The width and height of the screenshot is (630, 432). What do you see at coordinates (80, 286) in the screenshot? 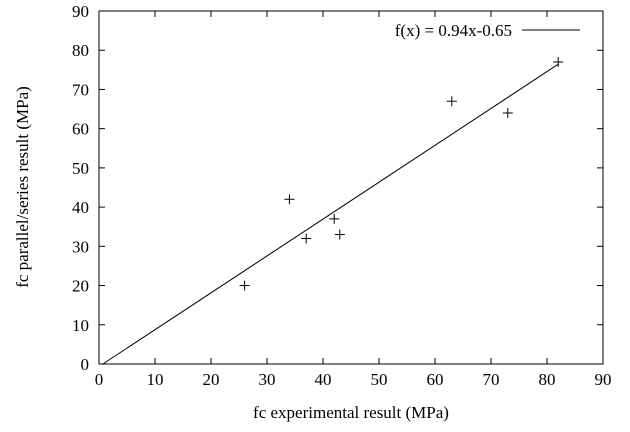
I see `y-tick-label: 20` at bounding box center [80, 286].